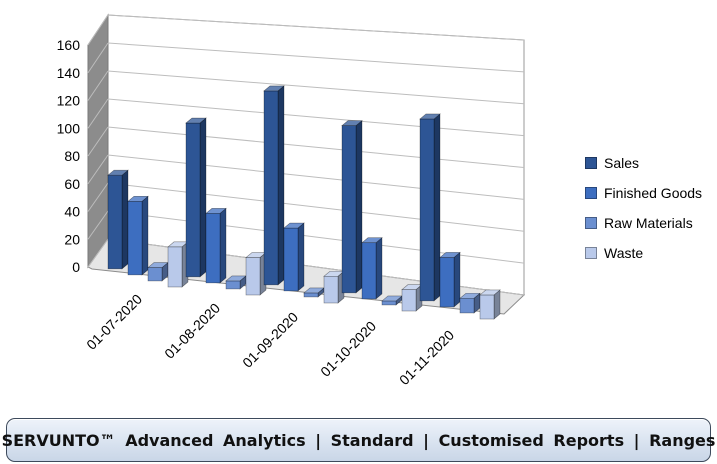 The height and width of the screenshot is (464, 717). I want to click on y-tick-label: 60, so click(72, 184).